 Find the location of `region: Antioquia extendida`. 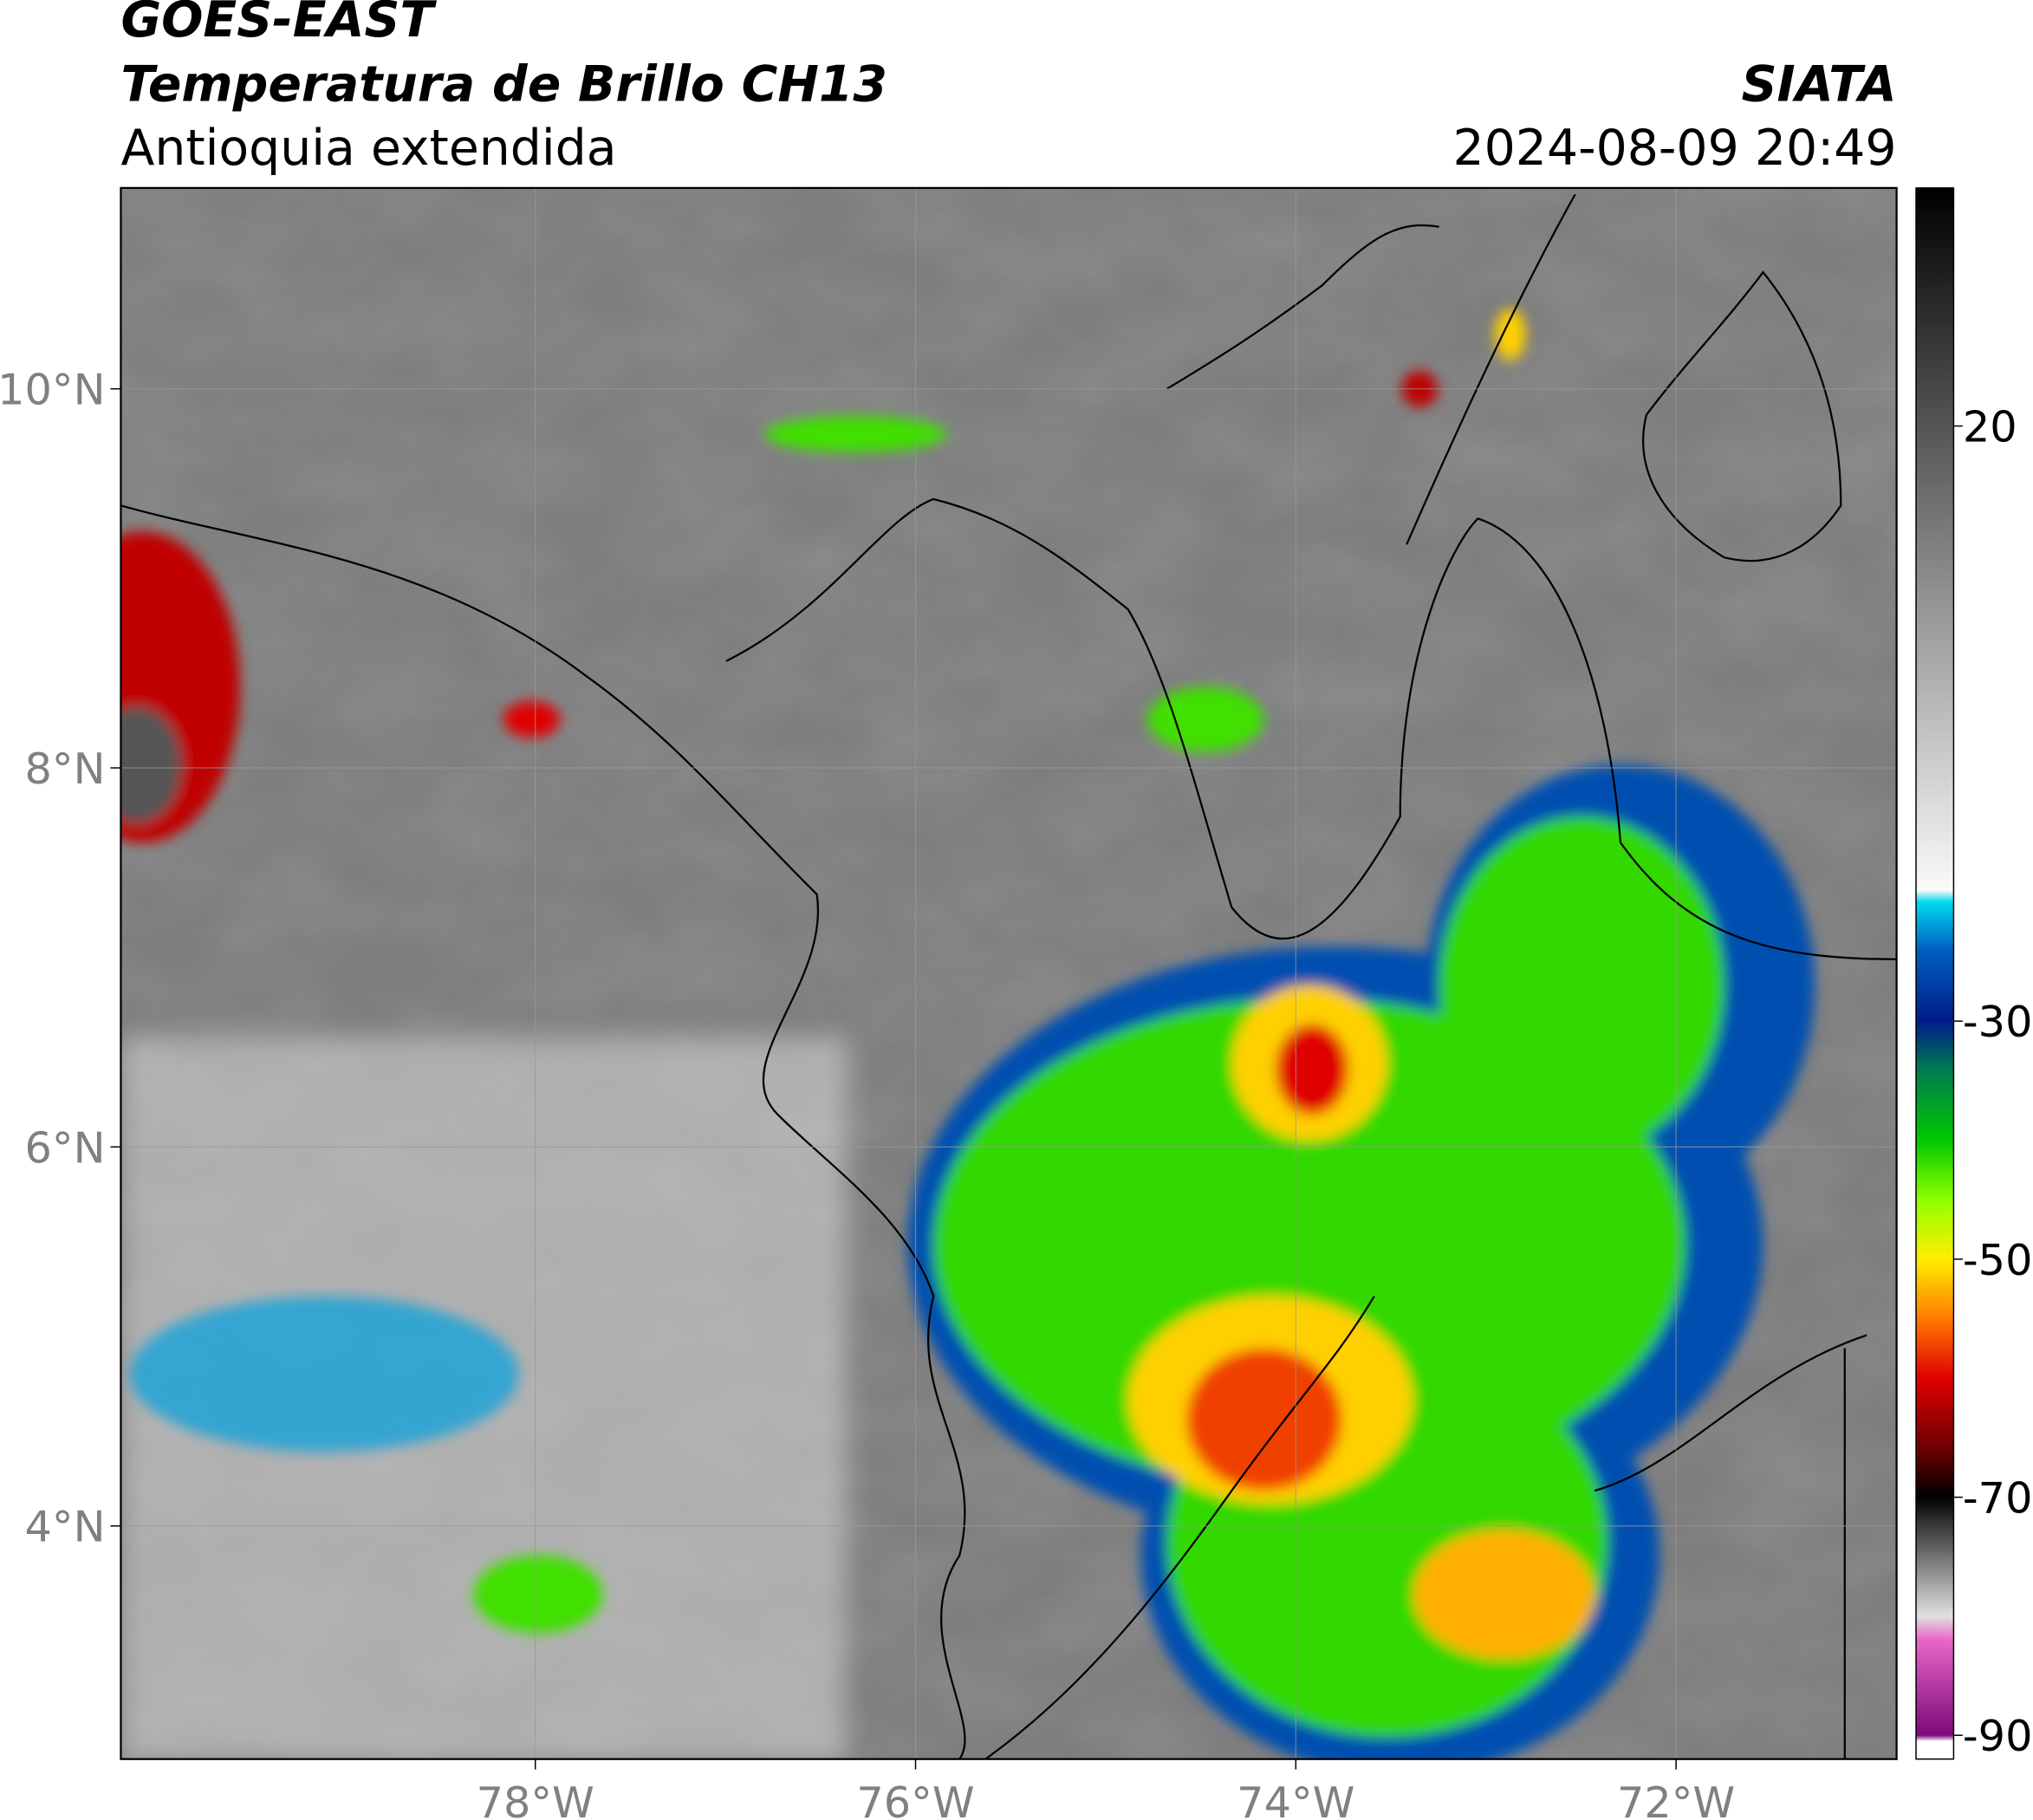

region: Antioquia extendida is located at coordinates (368, 148).